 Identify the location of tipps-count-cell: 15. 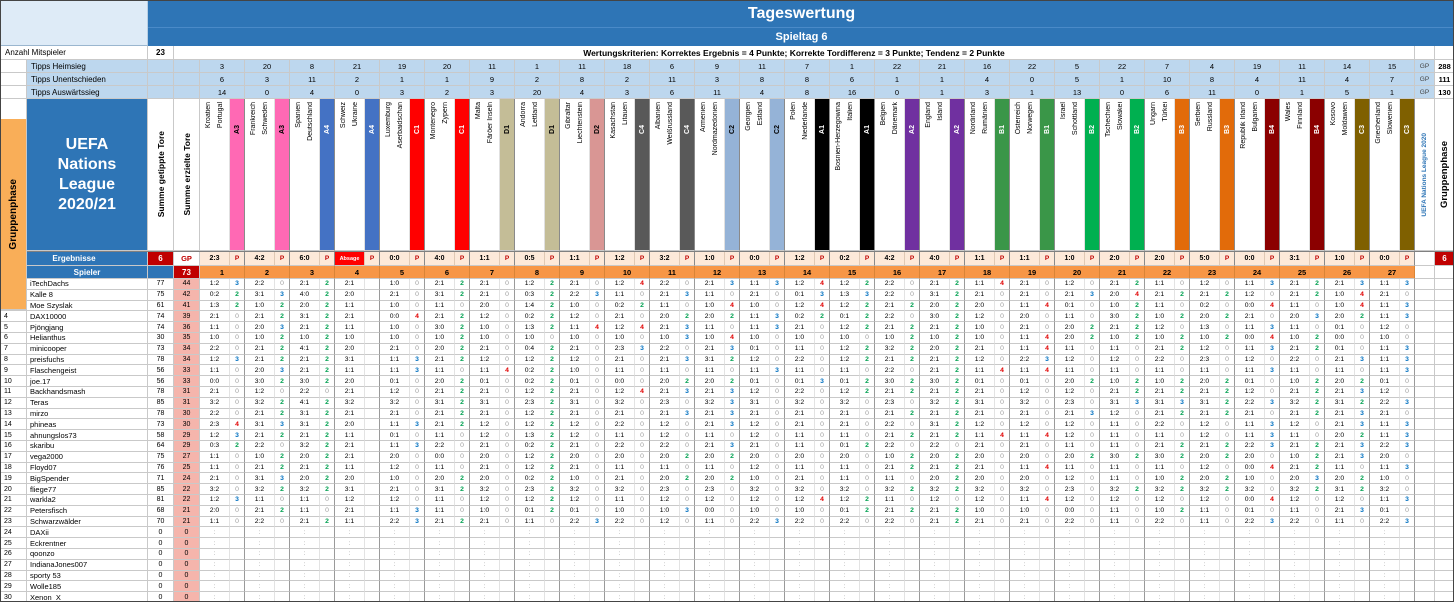
(1392, 66).